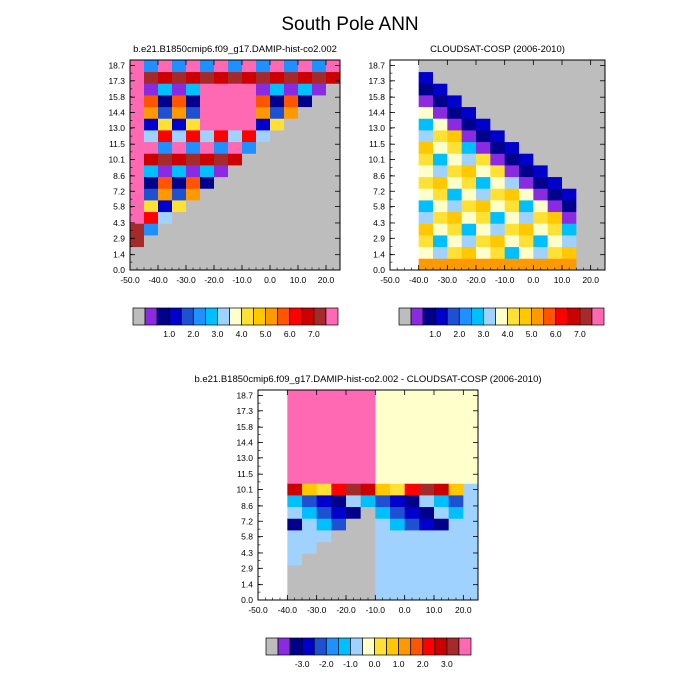 This screenshot has height=700, width=700. What do you see at coordinates (497, 49) in the screenshot?
I see `panel-title: CLOUDSAT-COSP (2006-2010)` at bounding box center [497, 49].